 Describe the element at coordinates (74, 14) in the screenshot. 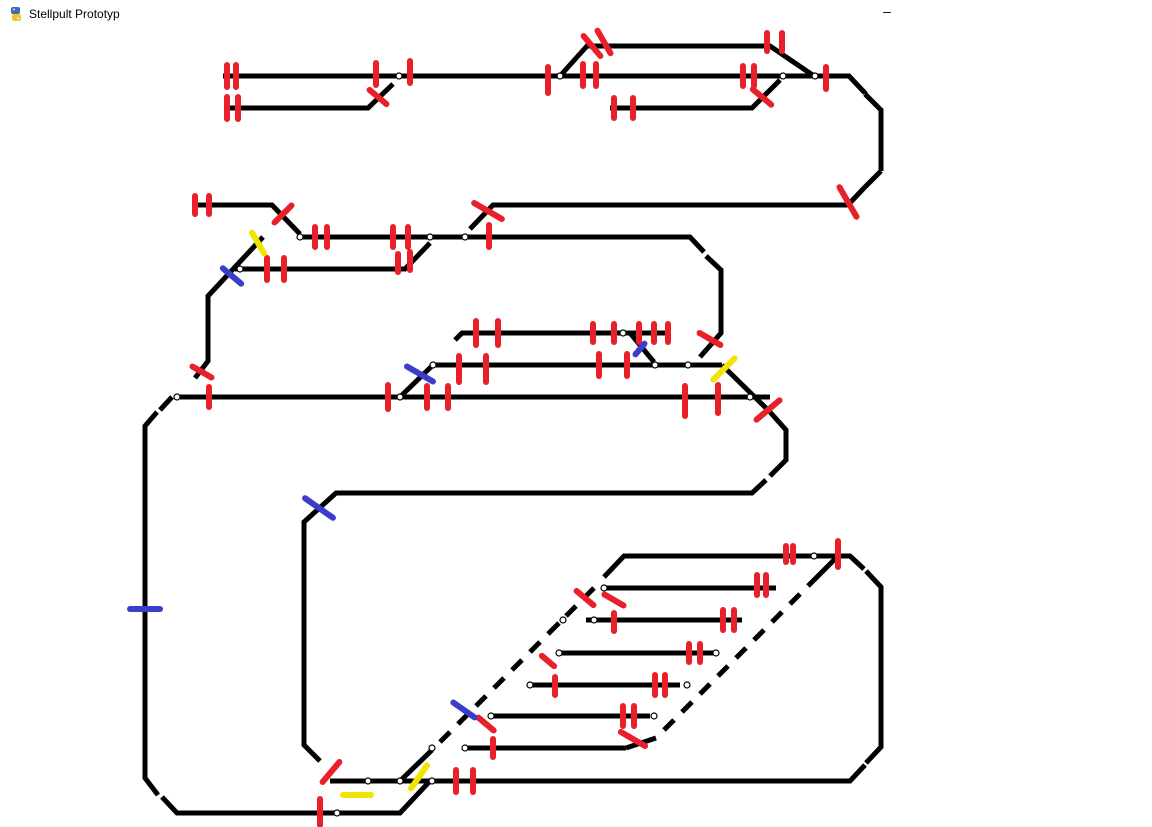

I see `window-title: Stellpult Prototyp` at that location.